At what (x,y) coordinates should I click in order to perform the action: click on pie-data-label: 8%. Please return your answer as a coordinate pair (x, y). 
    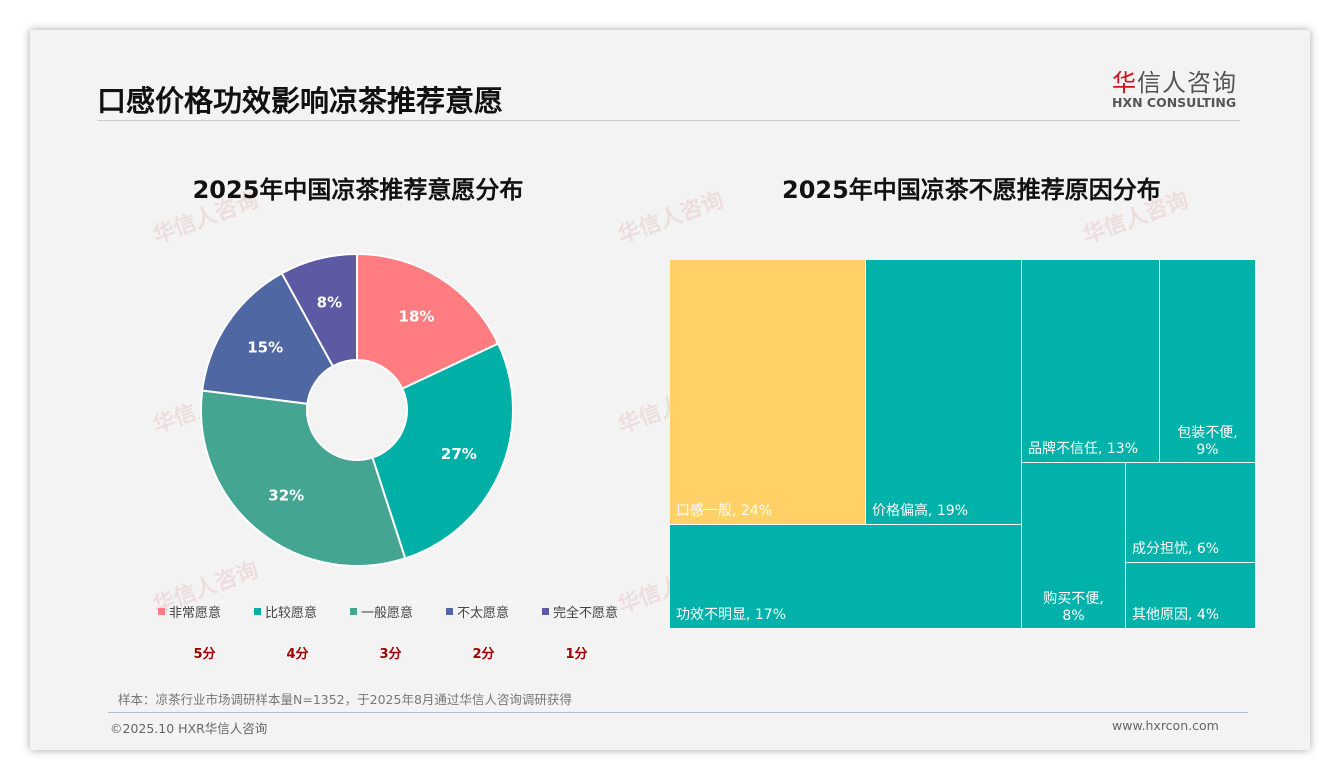
    Looking at the image, I should click on (329, 302).